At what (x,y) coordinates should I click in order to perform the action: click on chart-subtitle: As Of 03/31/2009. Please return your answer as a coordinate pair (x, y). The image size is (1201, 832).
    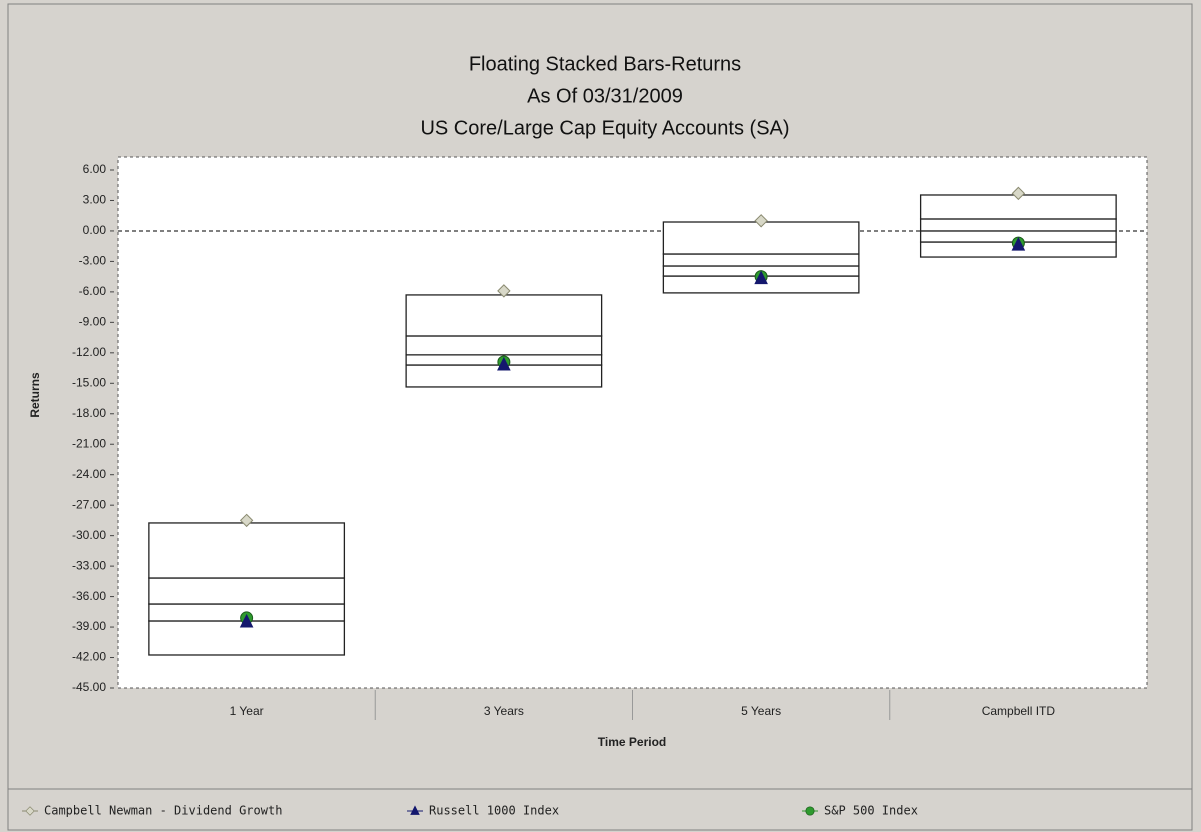
    Looking at the image, I should click on (605, 96).